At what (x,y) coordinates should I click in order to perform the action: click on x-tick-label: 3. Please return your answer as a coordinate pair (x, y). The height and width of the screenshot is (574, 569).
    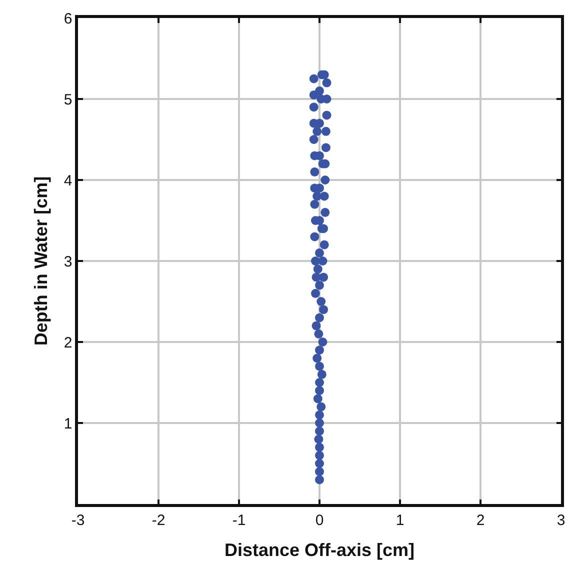
    Looking at the image, I should click on (561, 520).